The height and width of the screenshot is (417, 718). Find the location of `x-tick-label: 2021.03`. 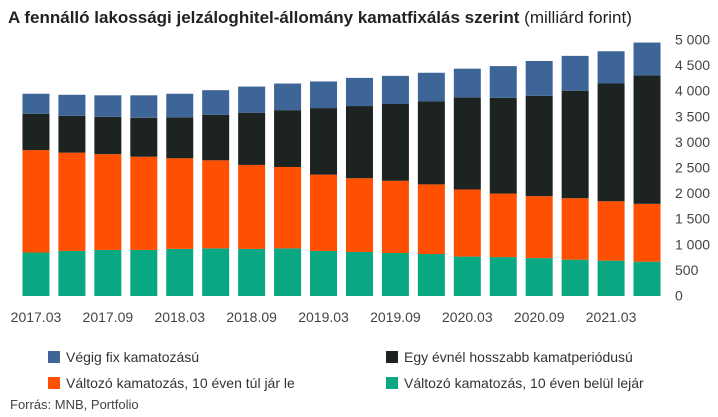

x-tick-label: 2021.03 is located at coordinates (611, 317).